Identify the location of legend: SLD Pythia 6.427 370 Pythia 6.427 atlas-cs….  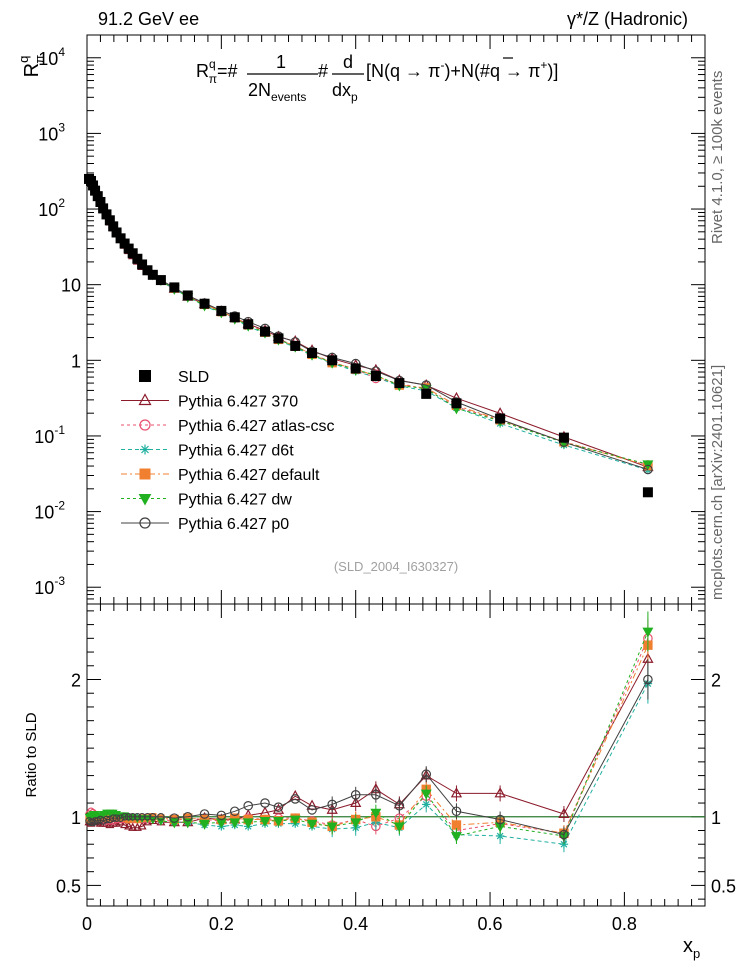
(228, 451).